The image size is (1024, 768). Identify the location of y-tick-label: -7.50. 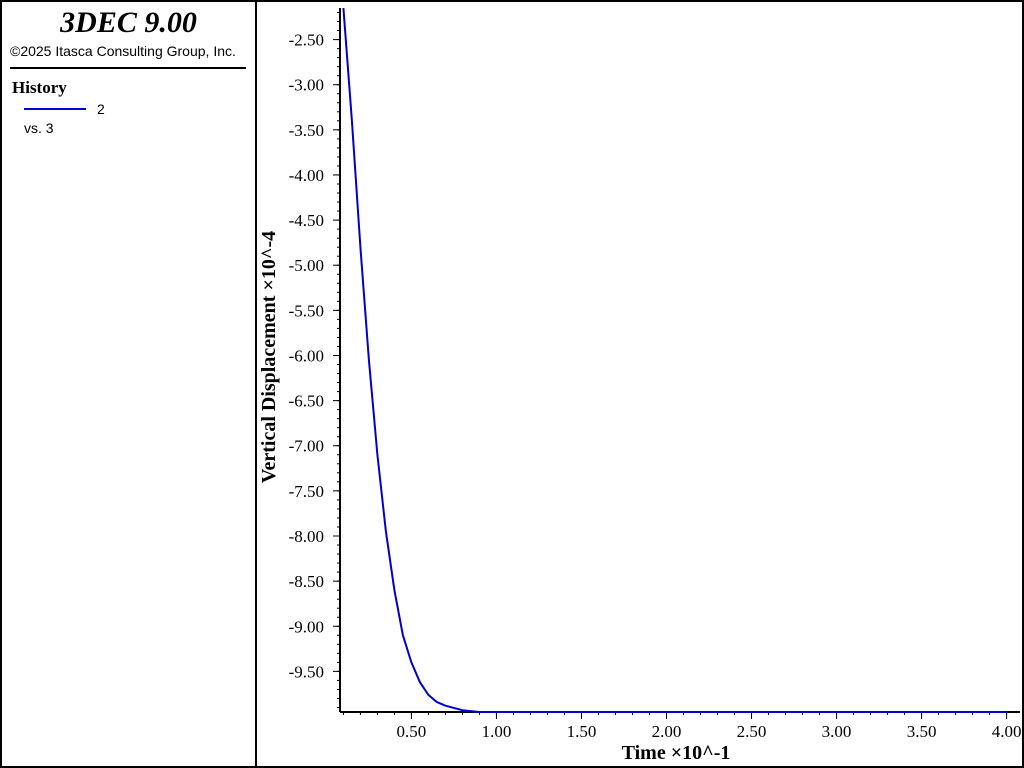
(306, 491).